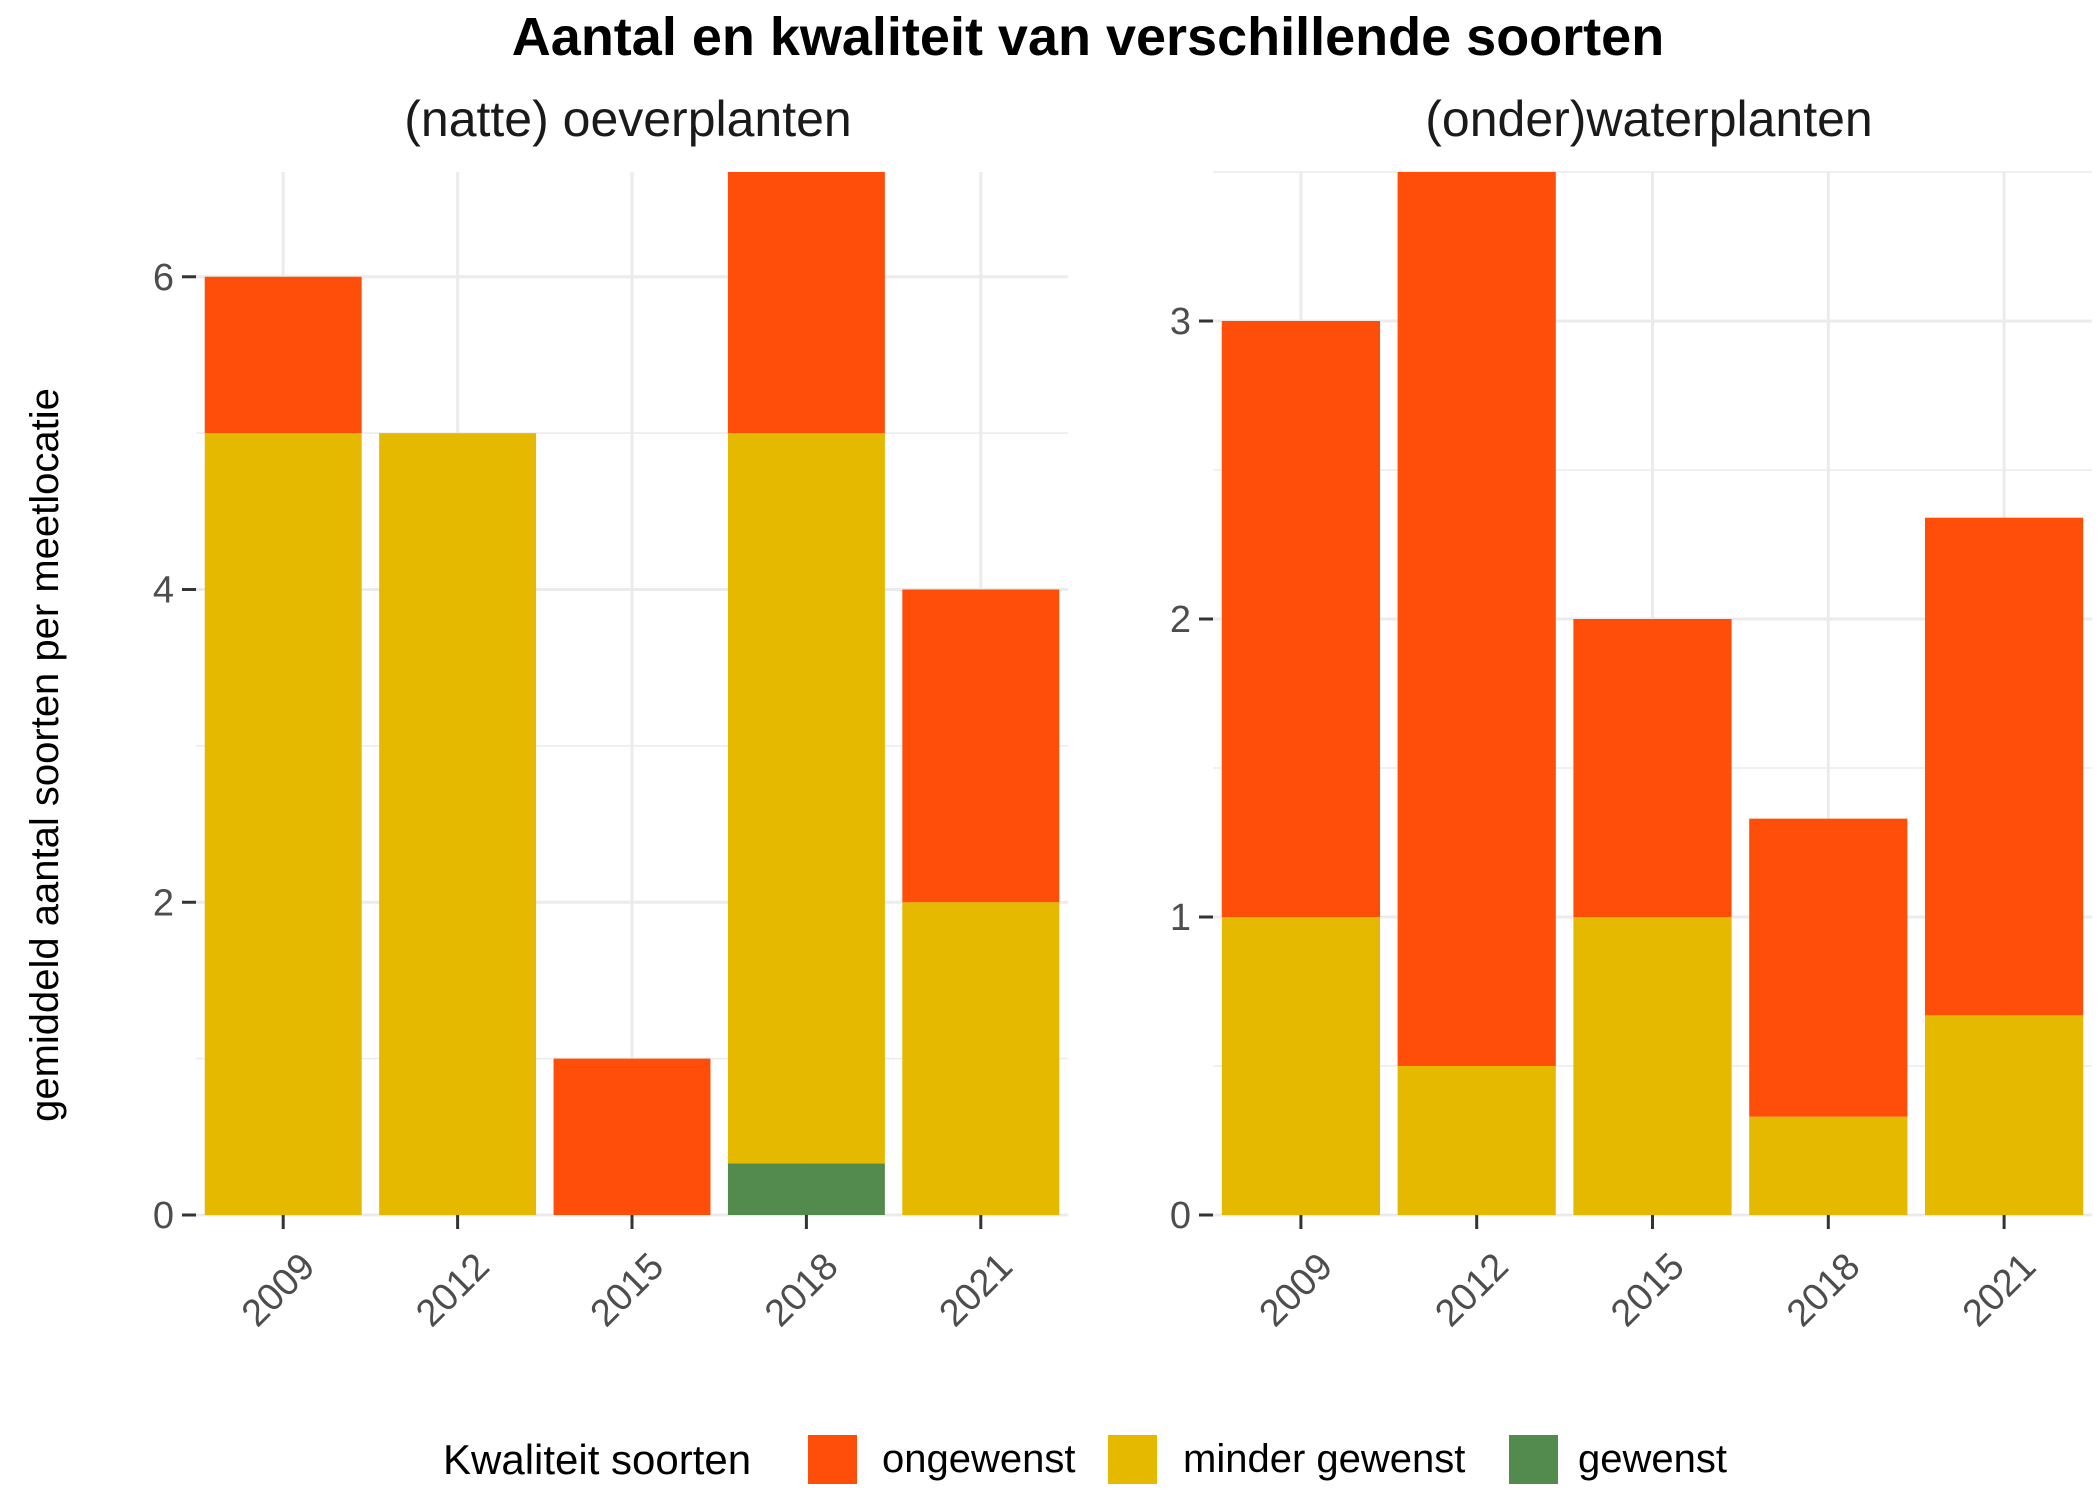 Image resolution: width=2100 pixels, height=1500 pixels. Describe the element at coordinates (45, 755) in the screenshot. I see `y-axis-title: gemiddeld aantal soorten per meetlocatie` at that location.